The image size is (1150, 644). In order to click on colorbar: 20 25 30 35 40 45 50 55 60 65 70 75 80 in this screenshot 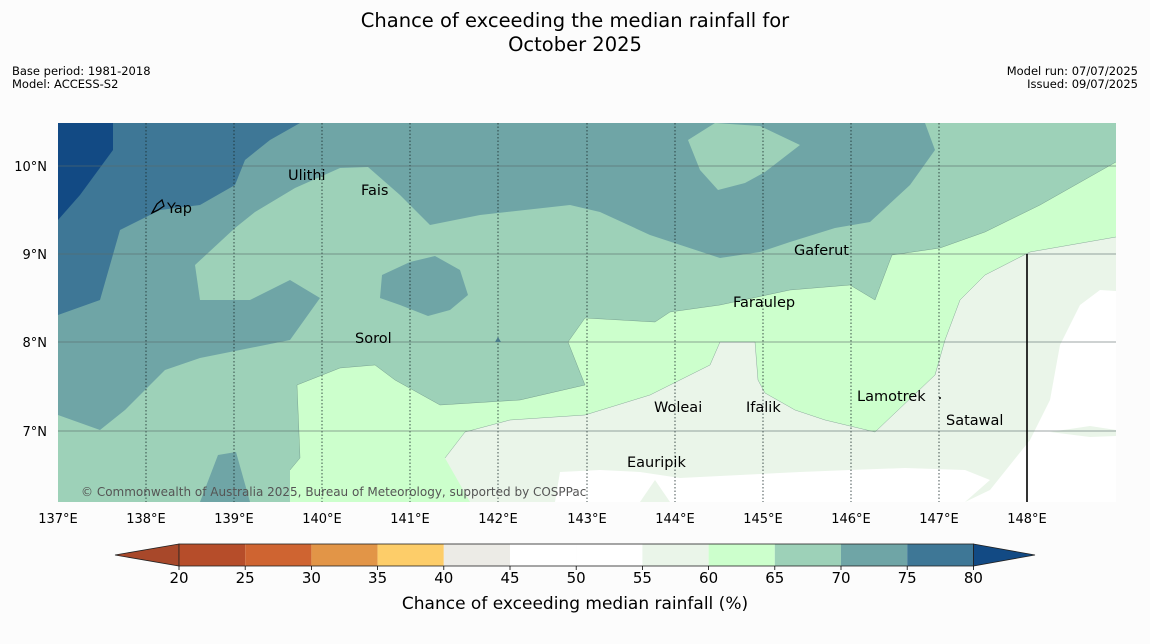, I will do `click(575, 565)`.